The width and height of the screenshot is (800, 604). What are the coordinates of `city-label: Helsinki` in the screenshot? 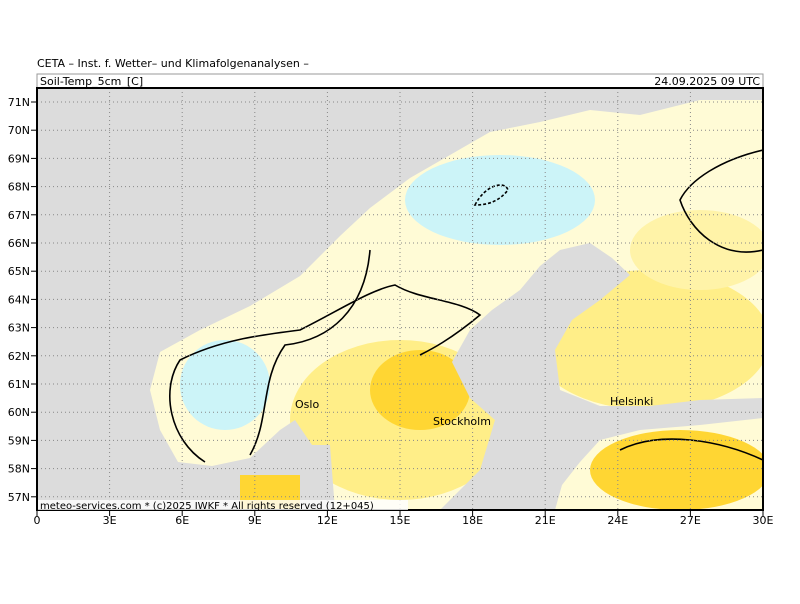 It's located at (631, 401).